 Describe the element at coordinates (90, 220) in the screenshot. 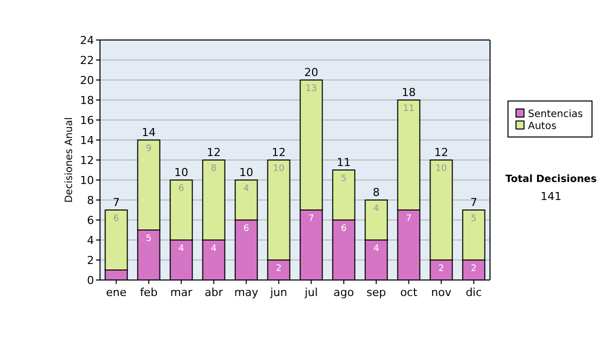

I see `y-tick-label: 6` at that location.